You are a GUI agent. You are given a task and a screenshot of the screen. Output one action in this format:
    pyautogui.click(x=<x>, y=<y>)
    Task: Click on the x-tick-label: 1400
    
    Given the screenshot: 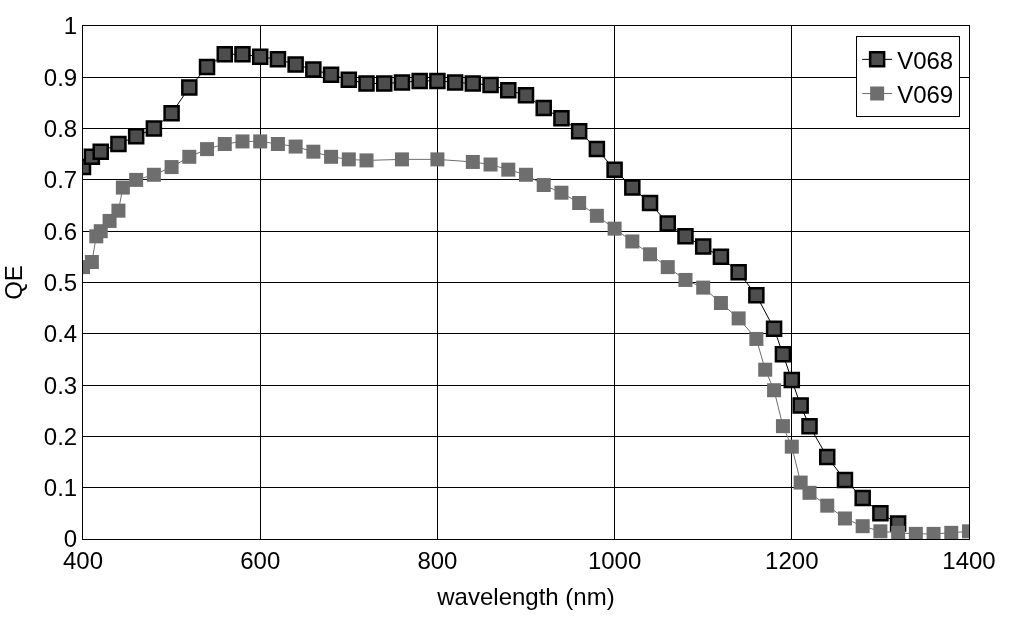 What is the action you would take?
    pyautogui.click(x=969, y=560)
    